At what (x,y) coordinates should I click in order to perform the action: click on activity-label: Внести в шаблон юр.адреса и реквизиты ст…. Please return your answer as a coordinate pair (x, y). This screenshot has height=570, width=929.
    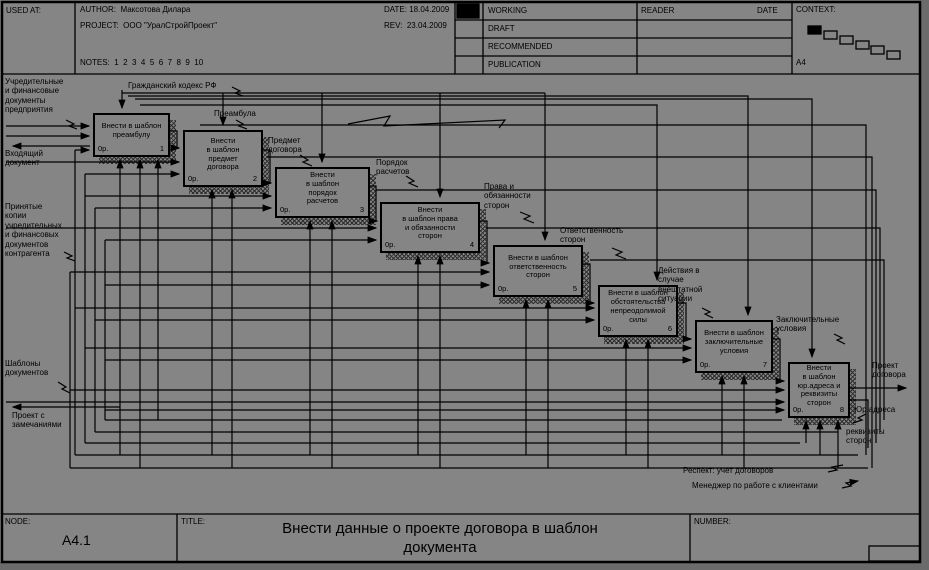
    Looking at the image, I should click on (819, 385).